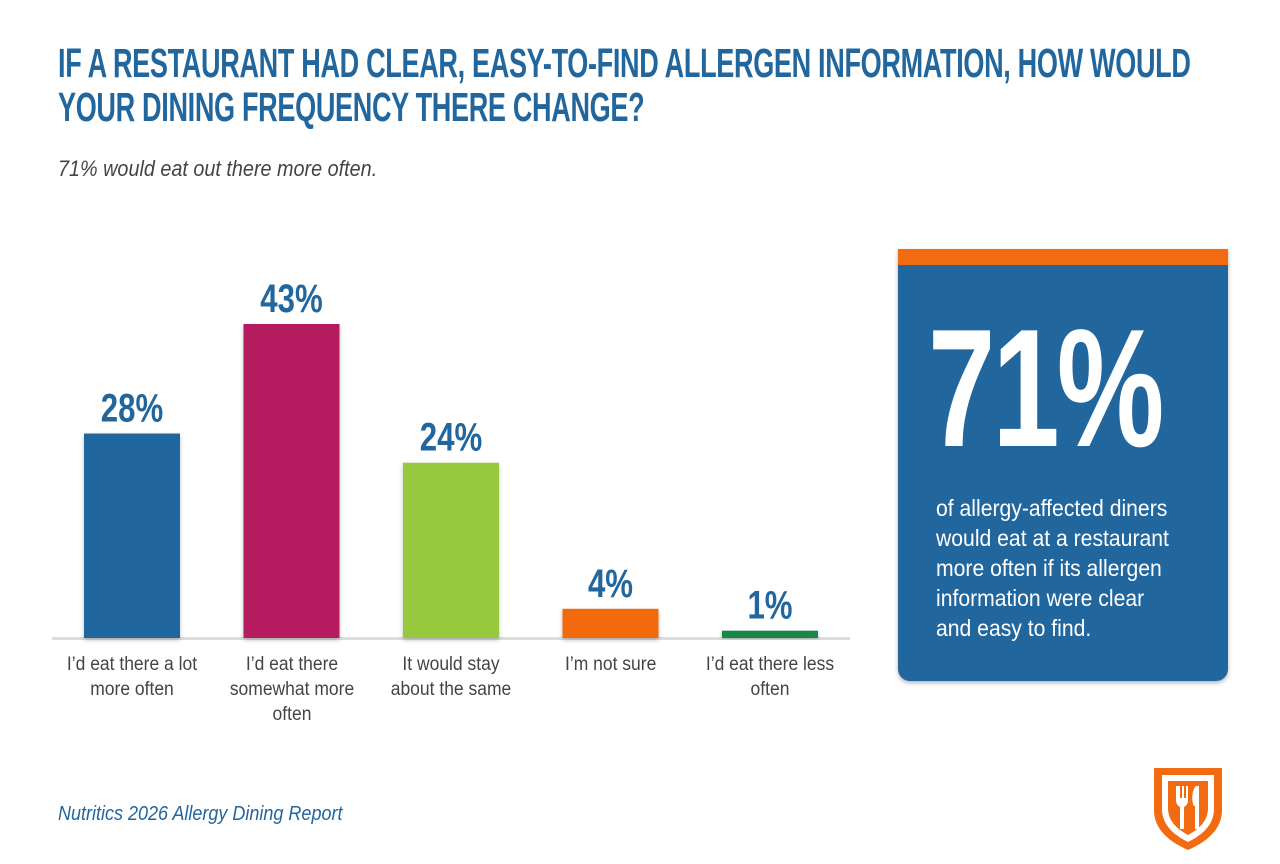 This screenshot has width=1280, height=864. What do you see at coordinates (1046, 388) in the screenshot?
I see `callout-stat: 71%` at bounding box center [1046, 388].